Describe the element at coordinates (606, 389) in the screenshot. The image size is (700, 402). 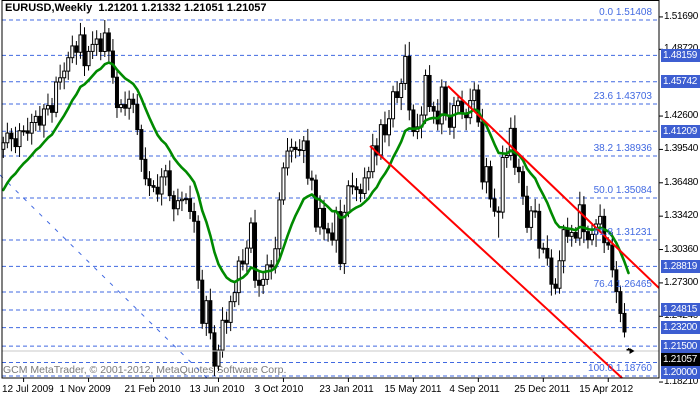
I see `time-label: 15 Apr 2012` at that location.